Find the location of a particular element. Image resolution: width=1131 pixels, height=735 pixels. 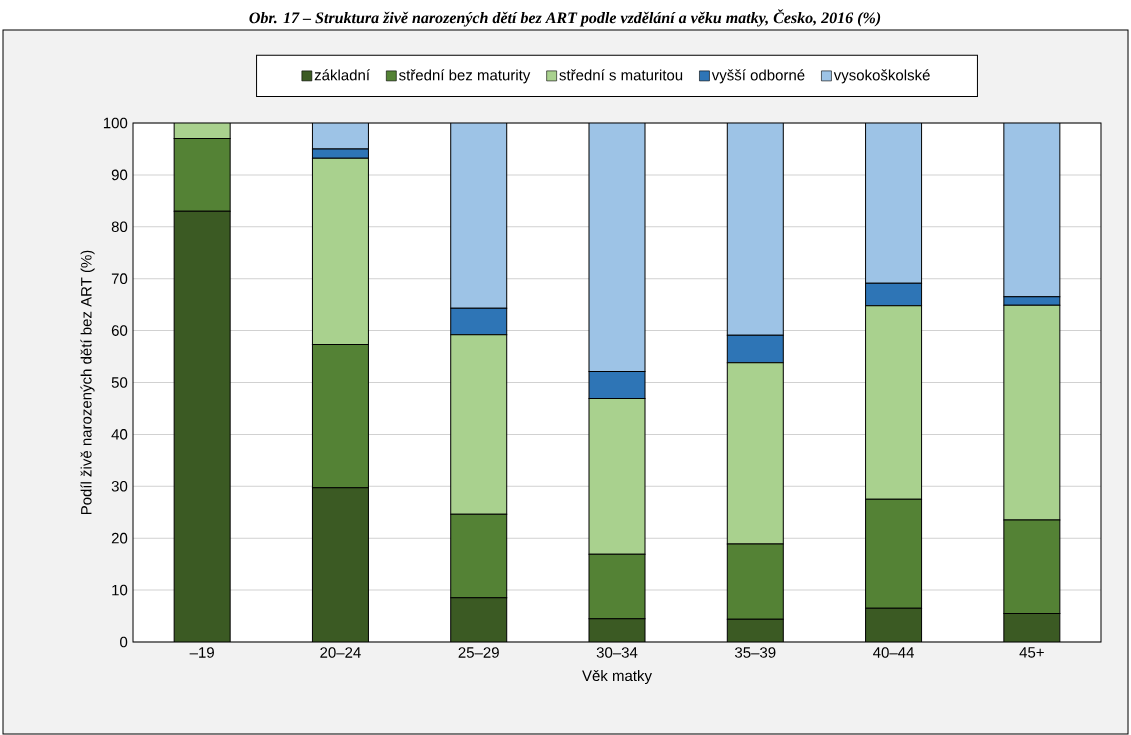

y-tick-label: 90 is located at coordinates (119, 175).